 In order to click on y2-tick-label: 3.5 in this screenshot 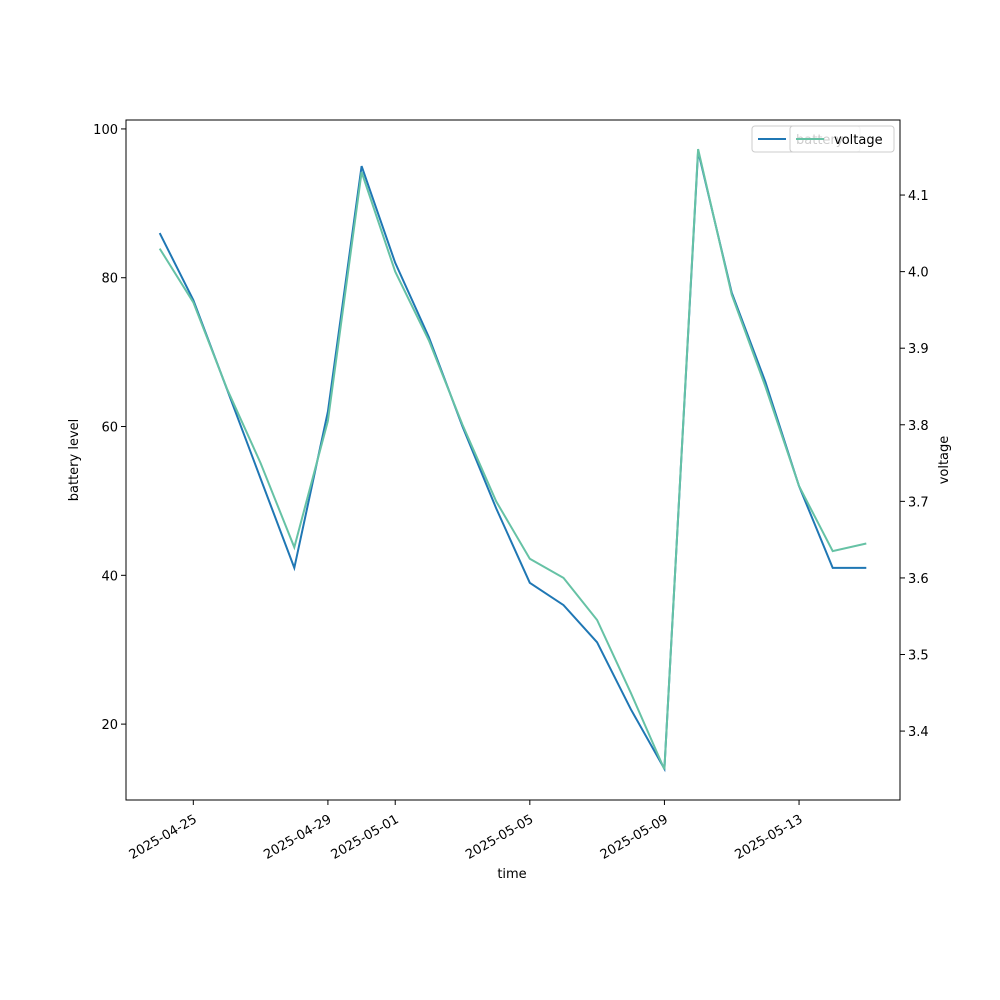, I will do `click(918, 656)`.